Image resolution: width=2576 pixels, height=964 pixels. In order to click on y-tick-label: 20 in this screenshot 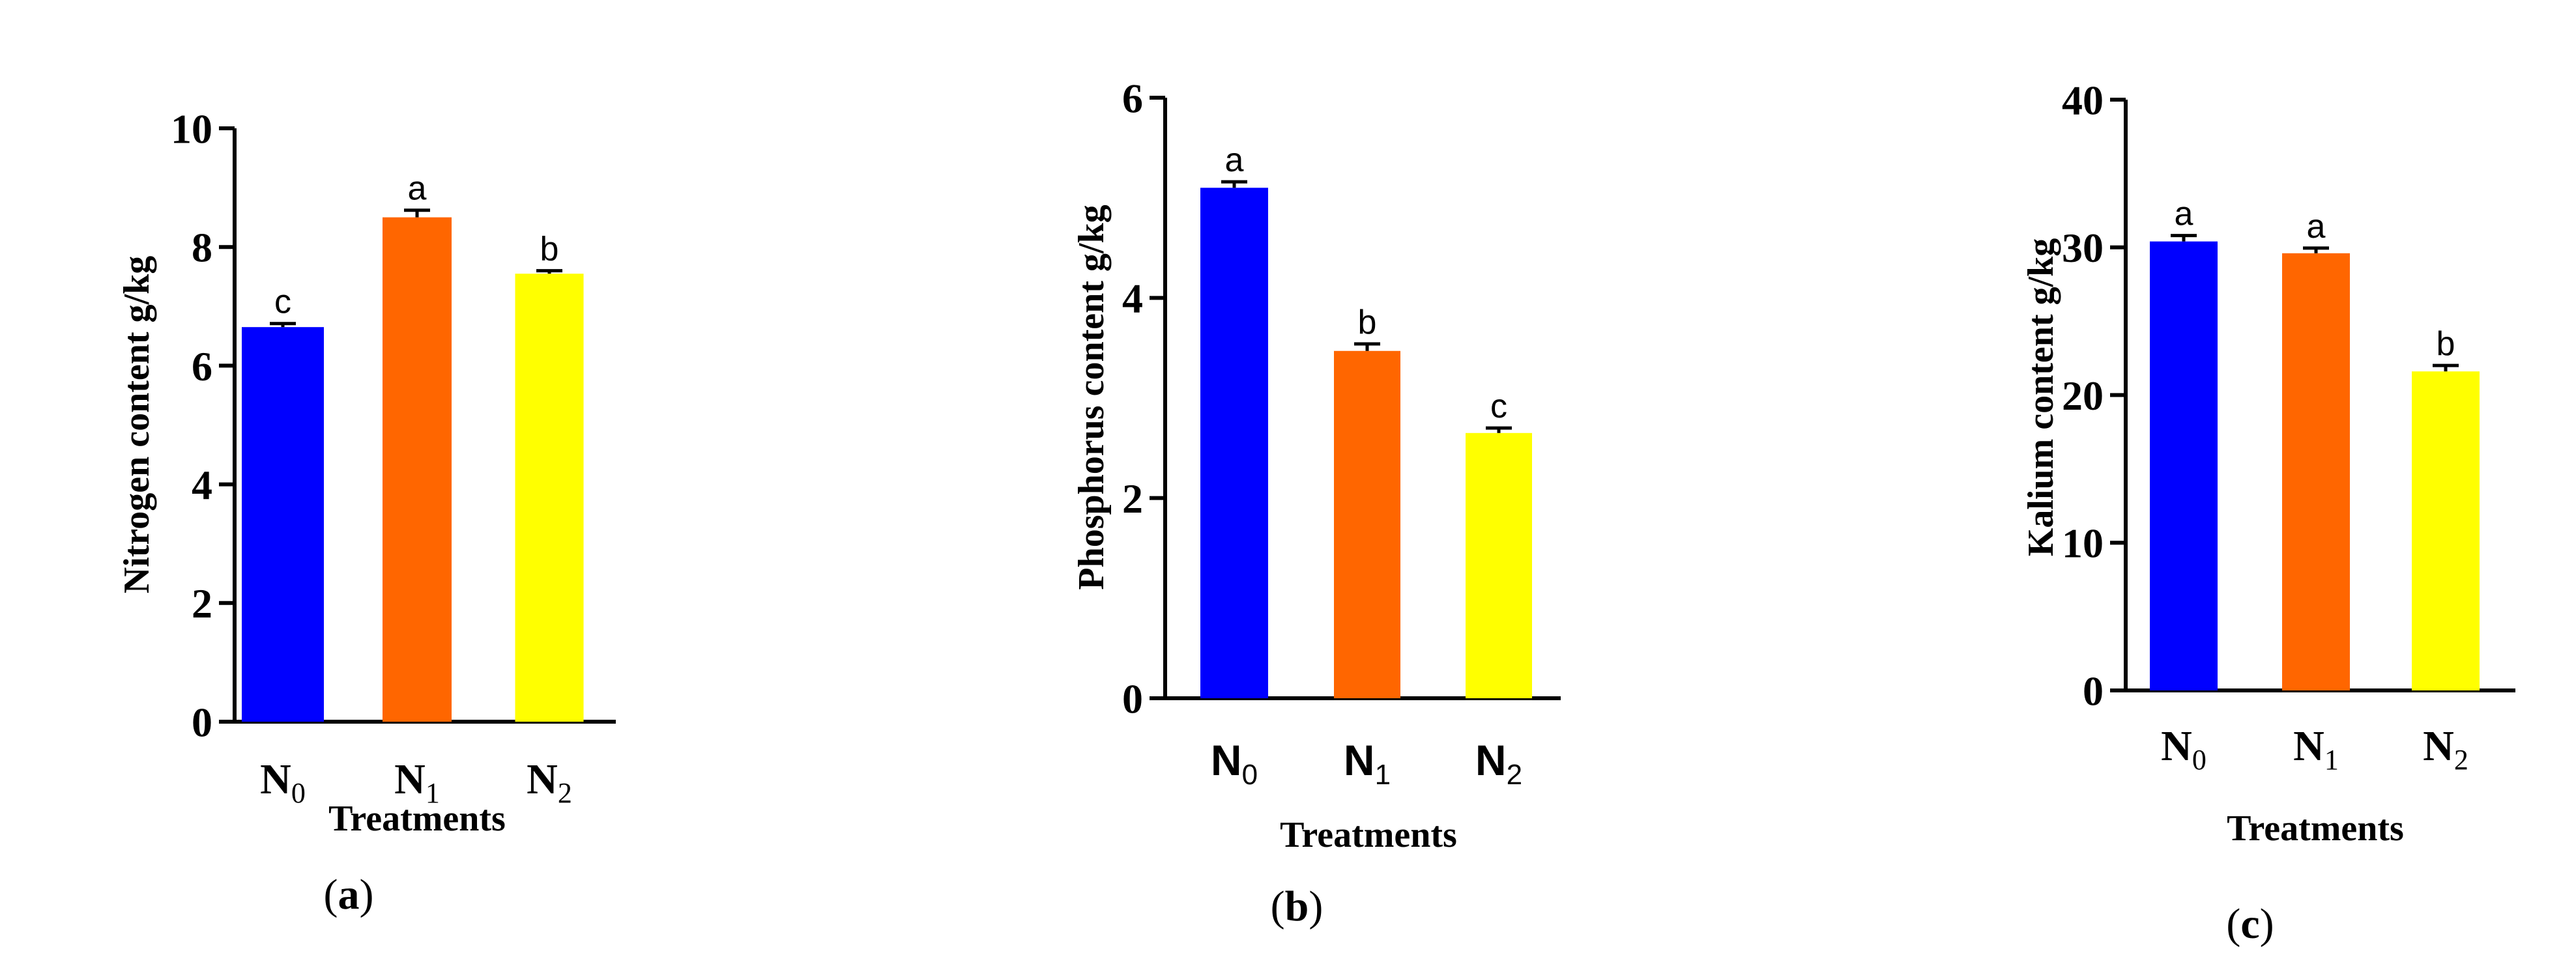, I will do `click(2083, 396)`.